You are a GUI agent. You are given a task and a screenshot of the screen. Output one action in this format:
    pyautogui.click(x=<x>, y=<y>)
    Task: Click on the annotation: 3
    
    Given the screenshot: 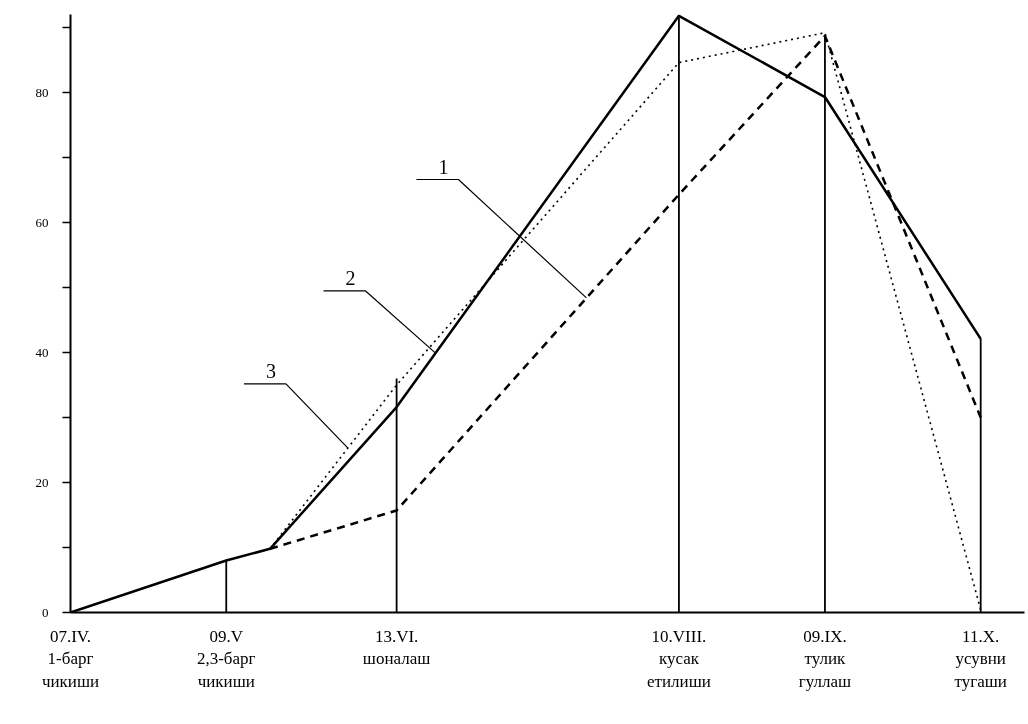 What is the action you would take?
    pyautogui.click(x=270, y=371)
    